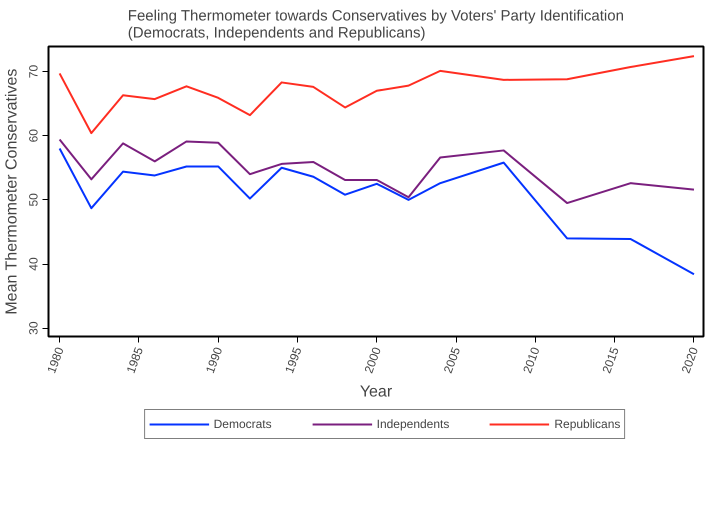  I want to click on x-tick-label: 1995, so click(293, 360).